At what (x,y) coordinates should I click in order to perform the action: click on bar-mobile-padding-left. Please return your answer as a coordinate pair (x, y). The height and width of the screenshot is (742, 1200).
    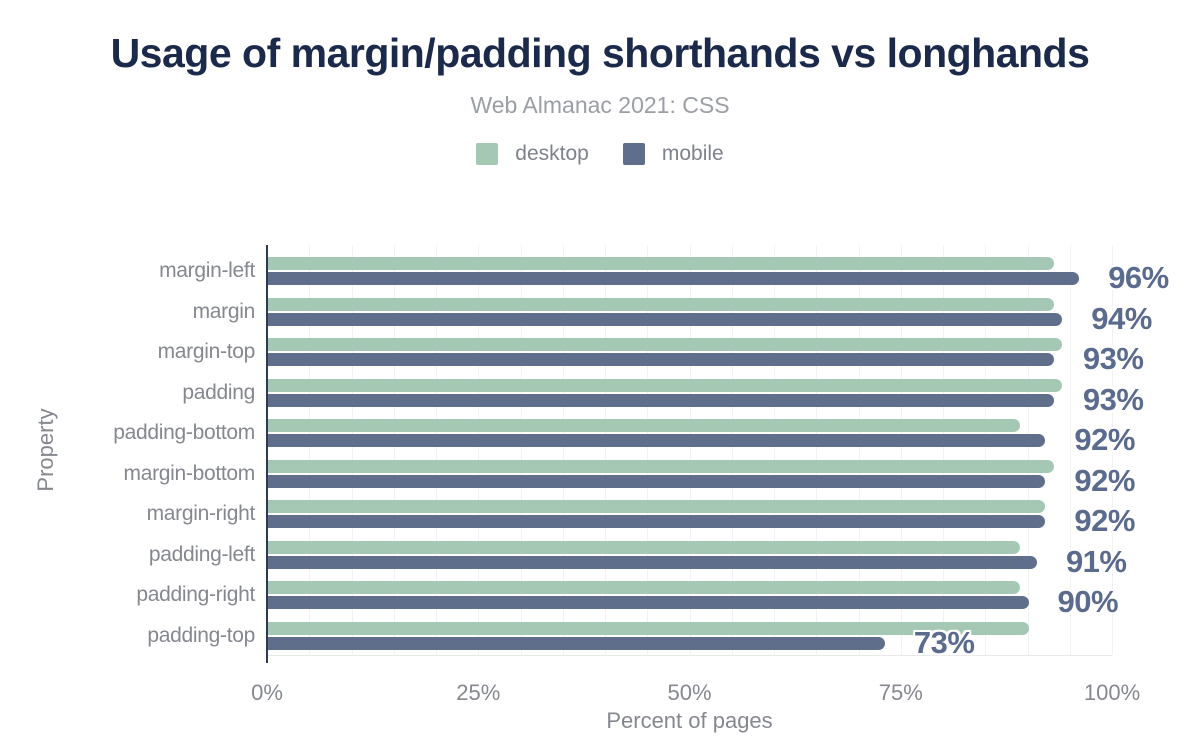
    Looking at the image, I should click on (652, 562).